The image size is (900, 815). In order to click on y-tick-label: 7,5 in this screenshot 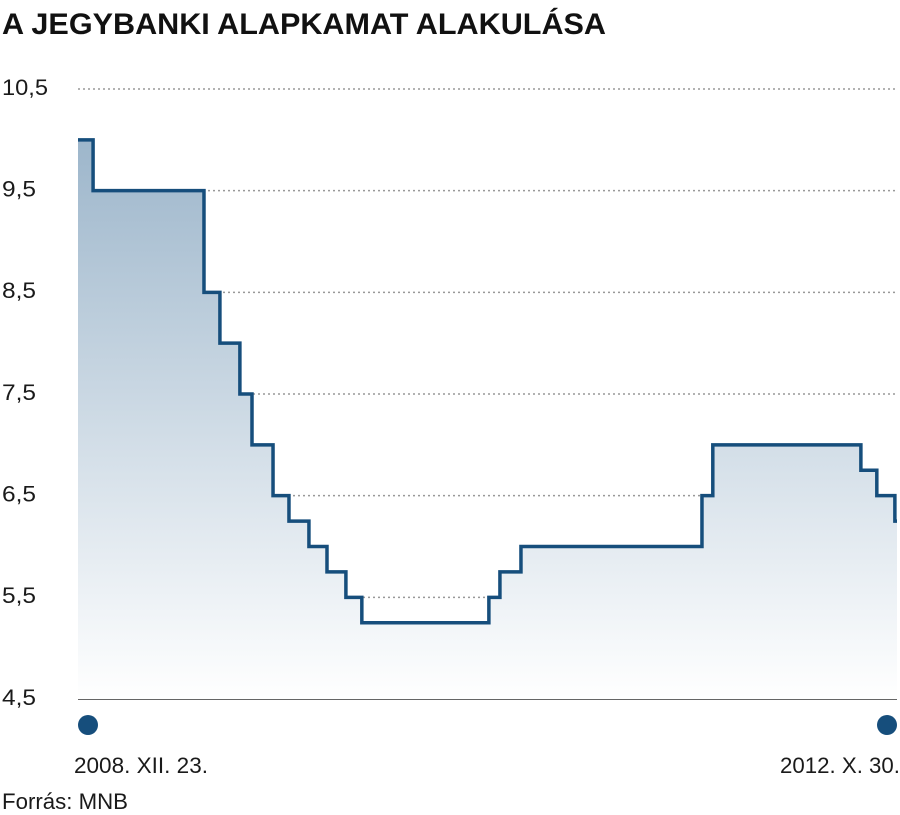, I will do `click(19, 392)`.